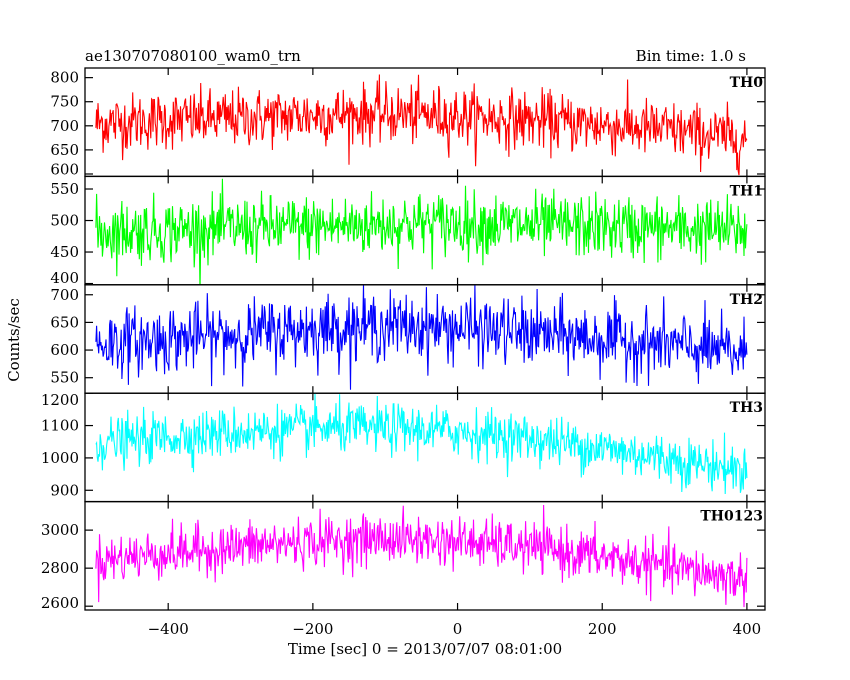 The image size is (850, 680). Describe the element at coordinates (691, 56) in the screenshot. I see `bin-time-label: Bin time: 1.0 s` at that location.